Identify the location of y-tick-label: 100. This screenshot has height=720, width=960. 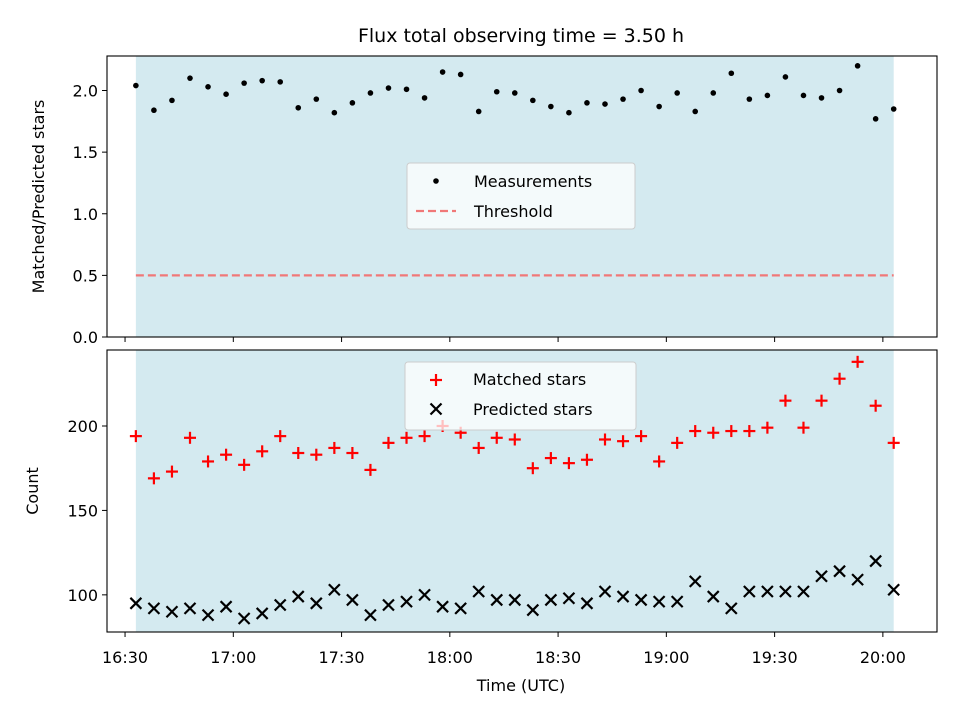
(82, 595).